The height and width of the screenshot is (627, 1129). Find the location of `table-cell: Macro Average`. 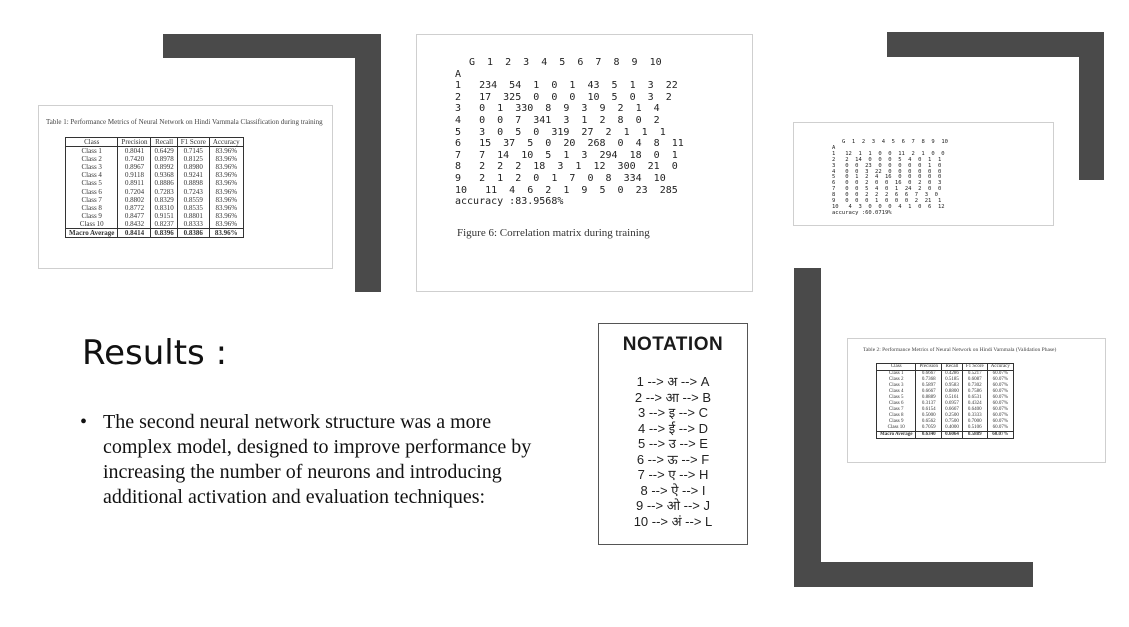

table-cell: Macro Average is located at coordinates (896, 435).